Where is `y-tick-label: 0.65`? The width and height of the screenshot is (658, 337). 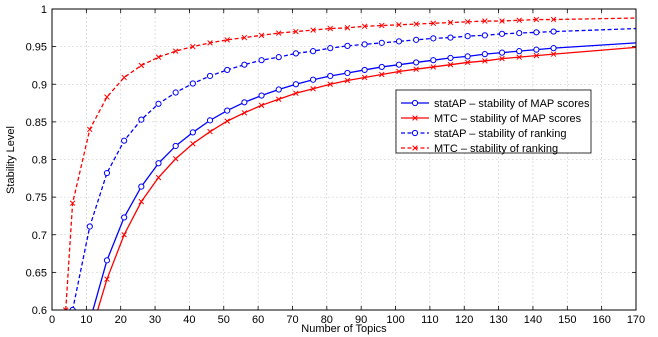
y-tick-label: 0.65 is located at coordinates (36, 273).